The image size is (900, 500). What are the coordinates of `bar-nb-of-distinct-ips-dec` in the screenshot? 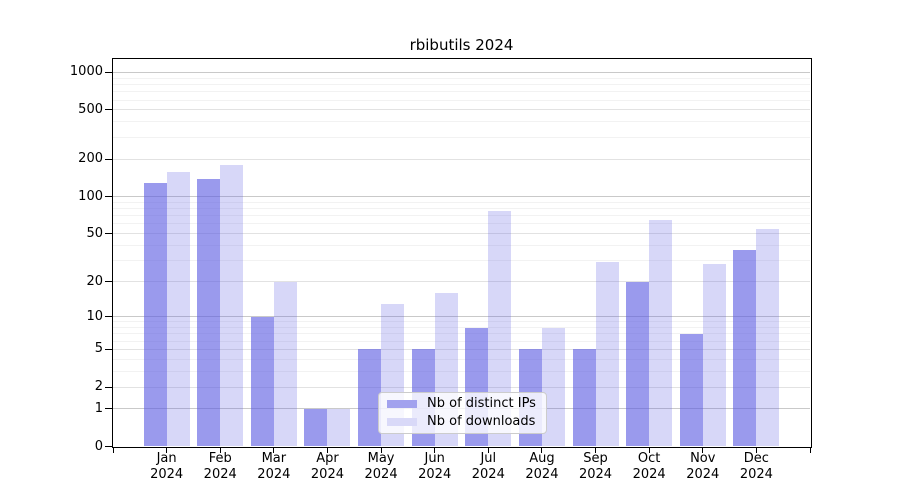 It's located at (745, 348).